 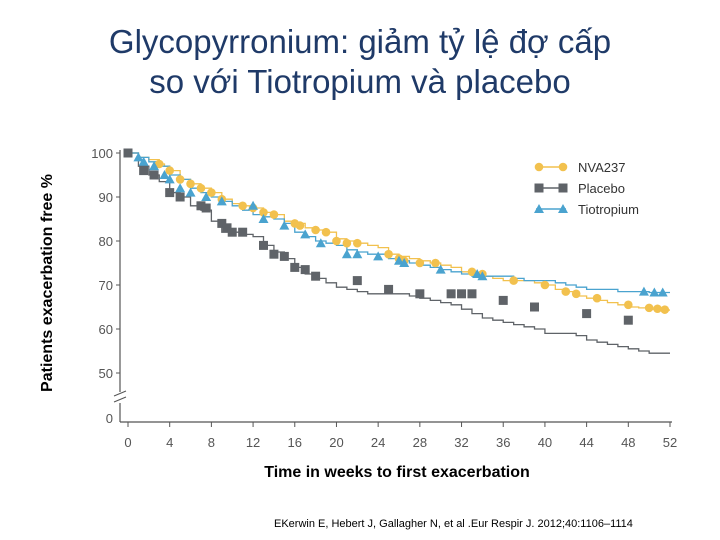 What do you see at coordinates (169, 442) in the screenshot?
I see `x-tick-label: 4` at bounding box center [169, 442].